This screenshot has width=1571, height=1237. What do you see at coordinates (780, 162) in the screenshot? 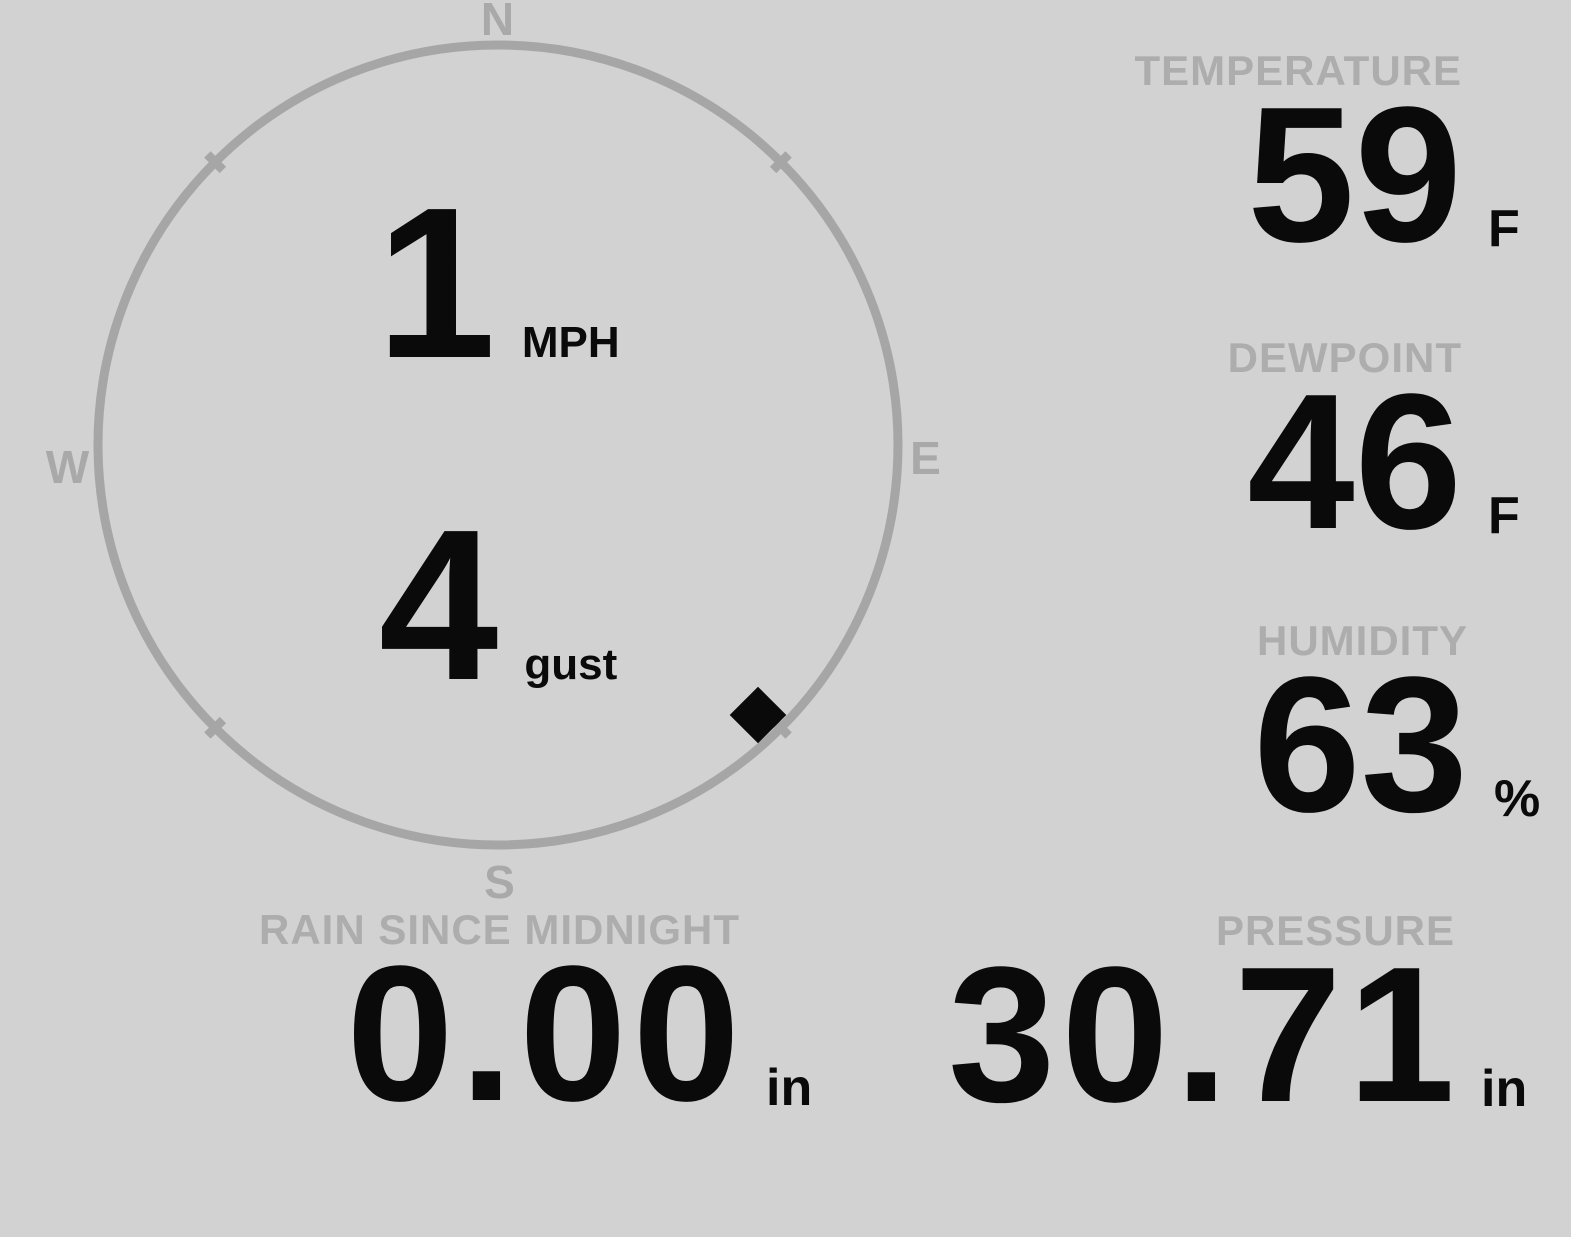
I see `compass-tick-ne` at bounding box center [780, 162].